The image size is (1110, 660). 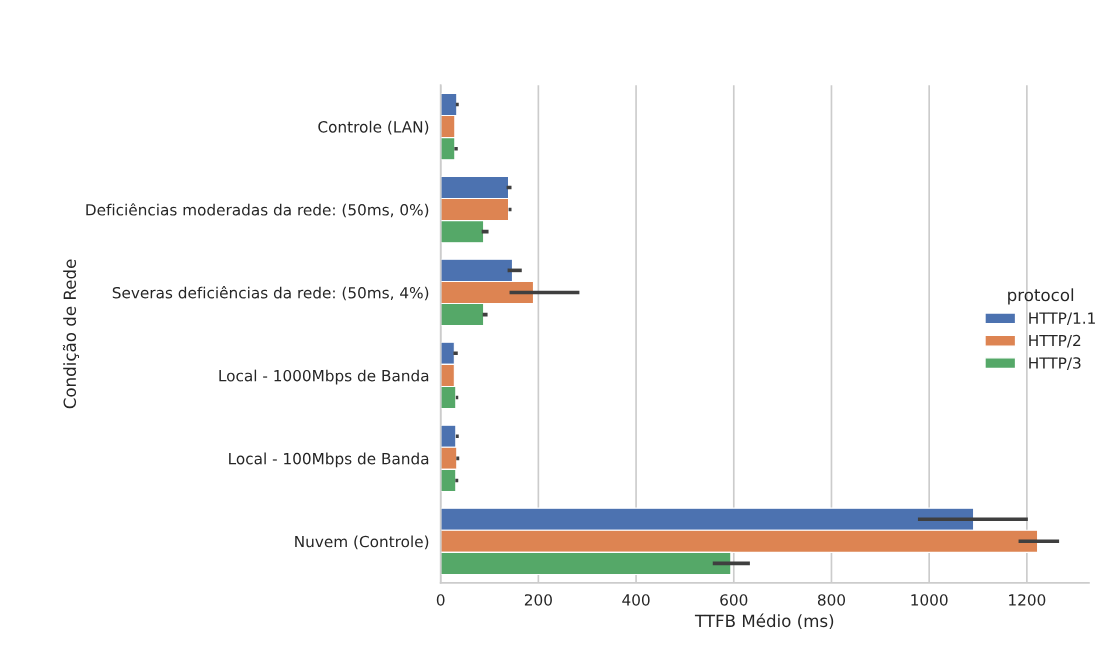 What do you see at coordinates (734, 600) in the screenshot?
I see `x-tick-label: 600` at bounding box center [734, 600].